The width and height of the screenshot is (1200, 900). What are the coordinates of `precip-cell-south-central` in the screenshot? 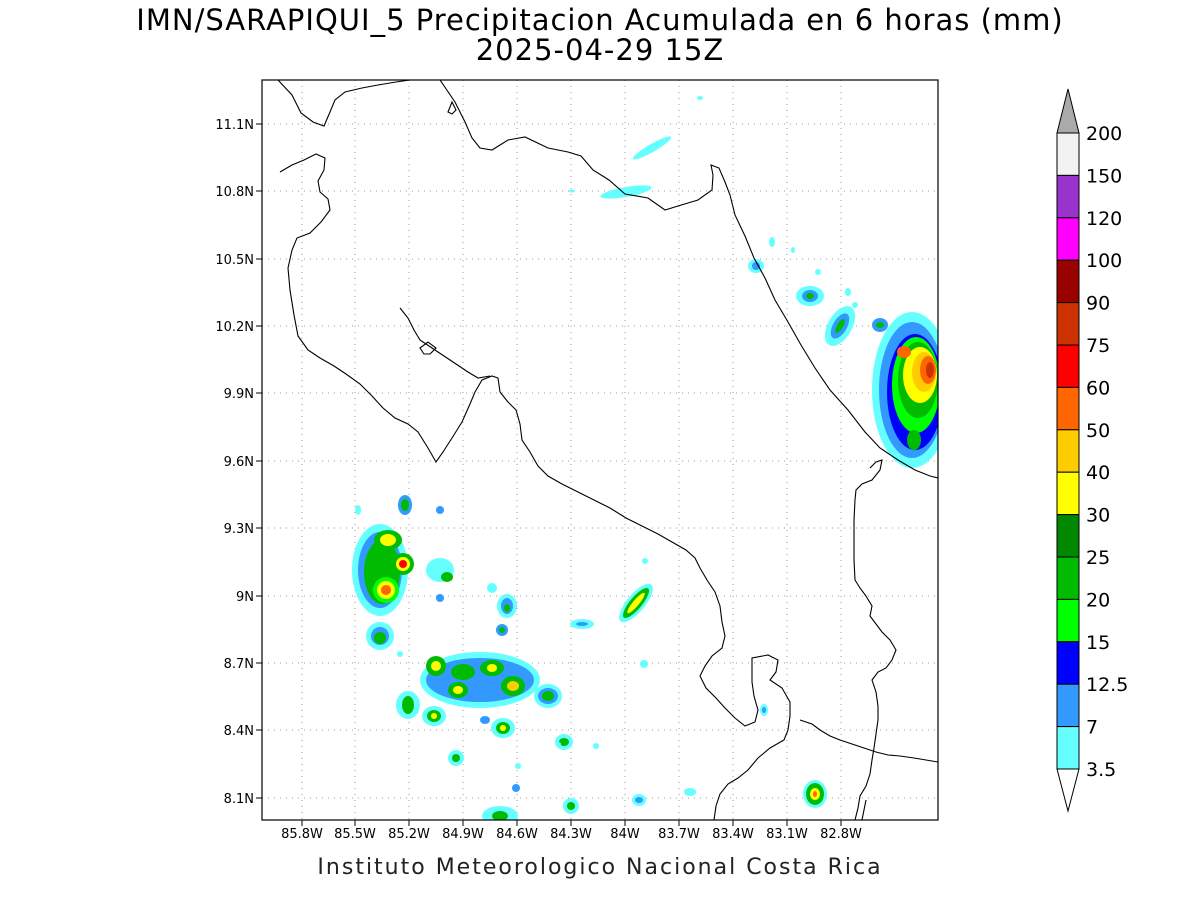 It's located at (698, 683).